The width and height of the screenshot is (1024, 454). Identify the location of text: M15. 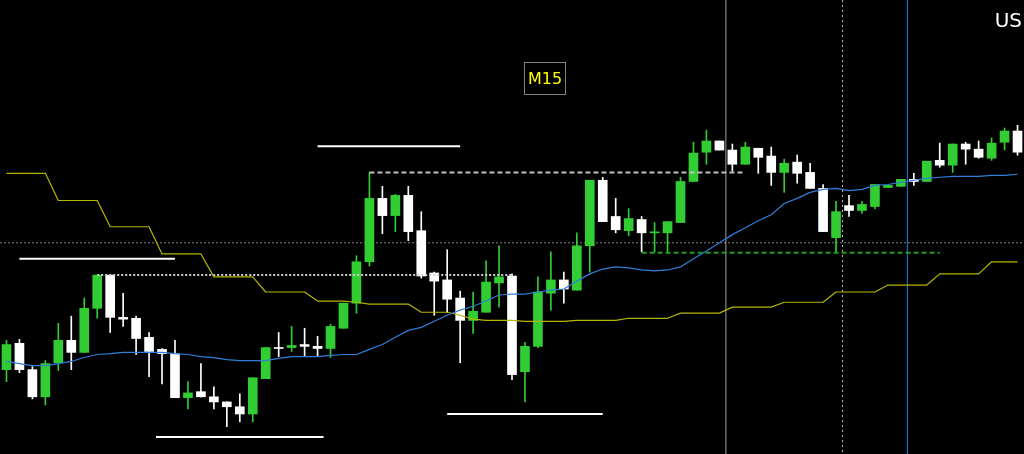
(545, 78).